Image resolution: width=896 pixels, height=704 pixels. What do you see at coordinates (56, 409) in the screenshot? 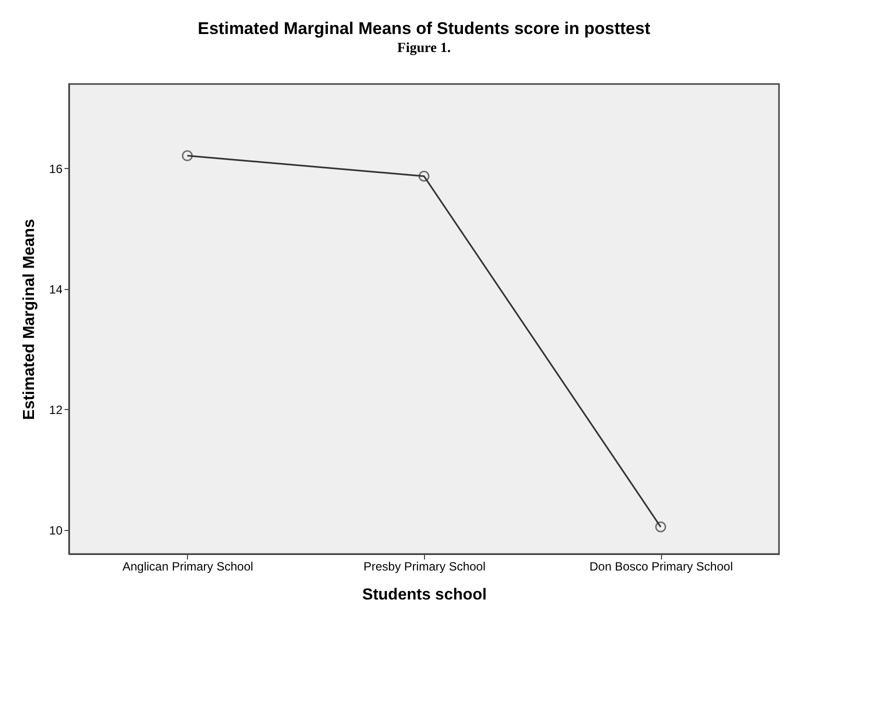
I see `y-tick-label: 12` at bounding box center [56, 409].